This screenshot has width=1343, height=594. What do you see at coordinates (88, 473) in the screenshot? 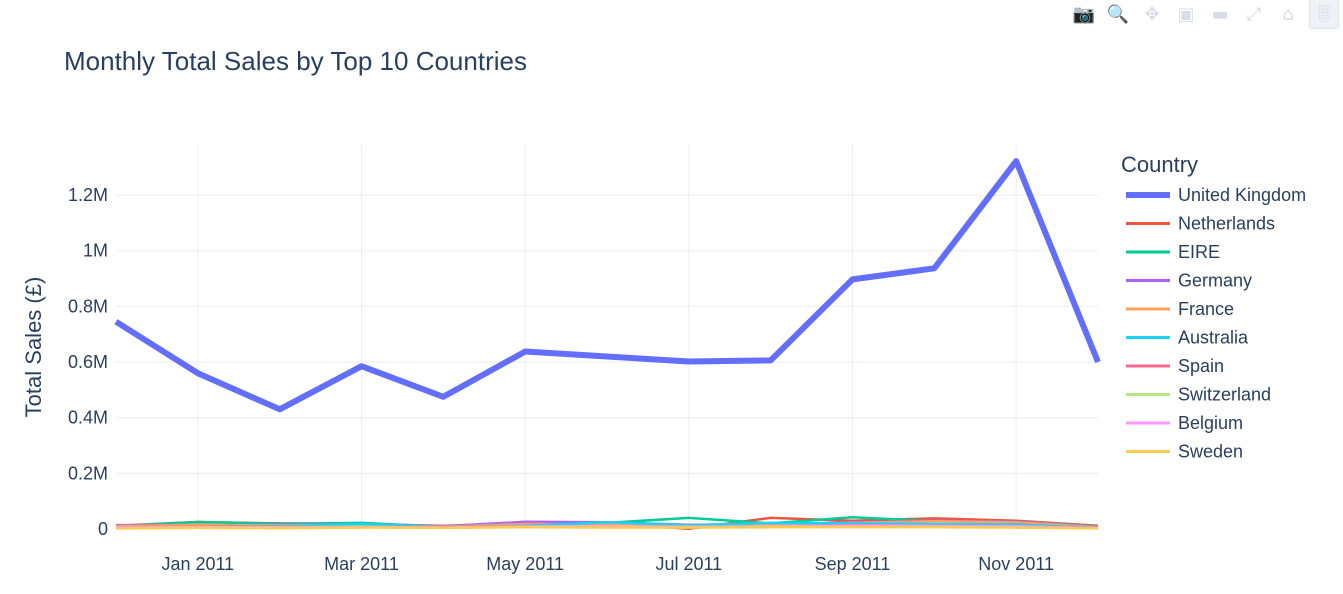
I see `y-tick-label: 0.2M` at bounding box center [88, 473].